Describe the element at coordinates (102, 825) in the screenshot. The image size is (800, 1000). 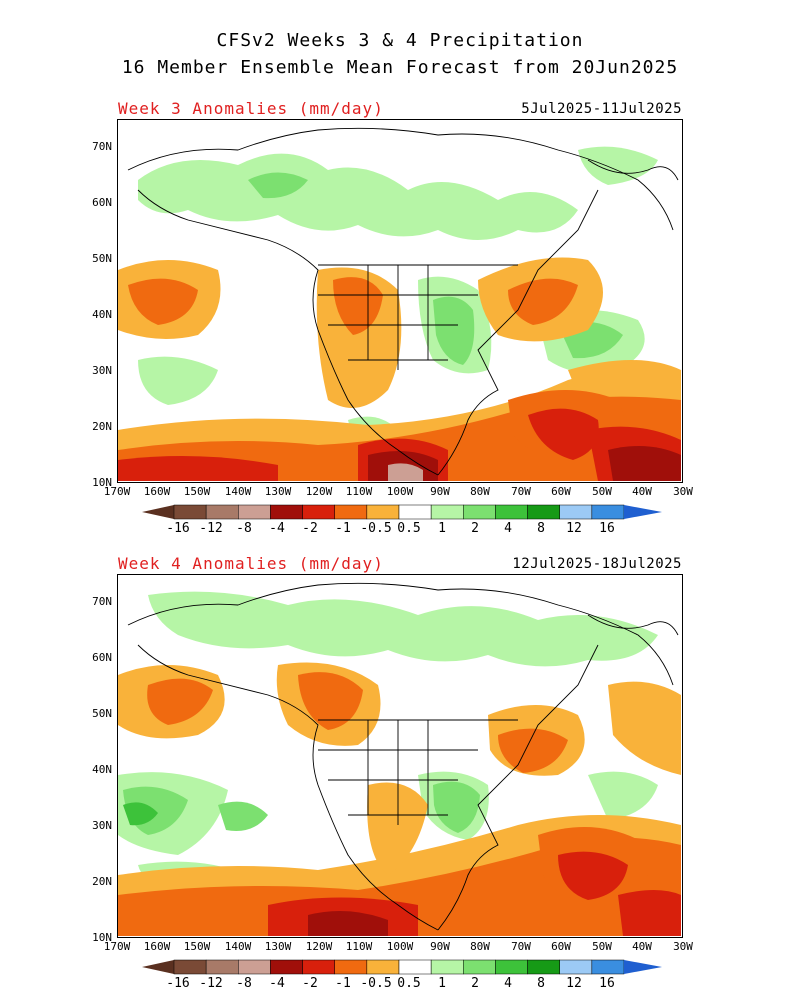
I see `week4-lat-label: 30N` at that location.